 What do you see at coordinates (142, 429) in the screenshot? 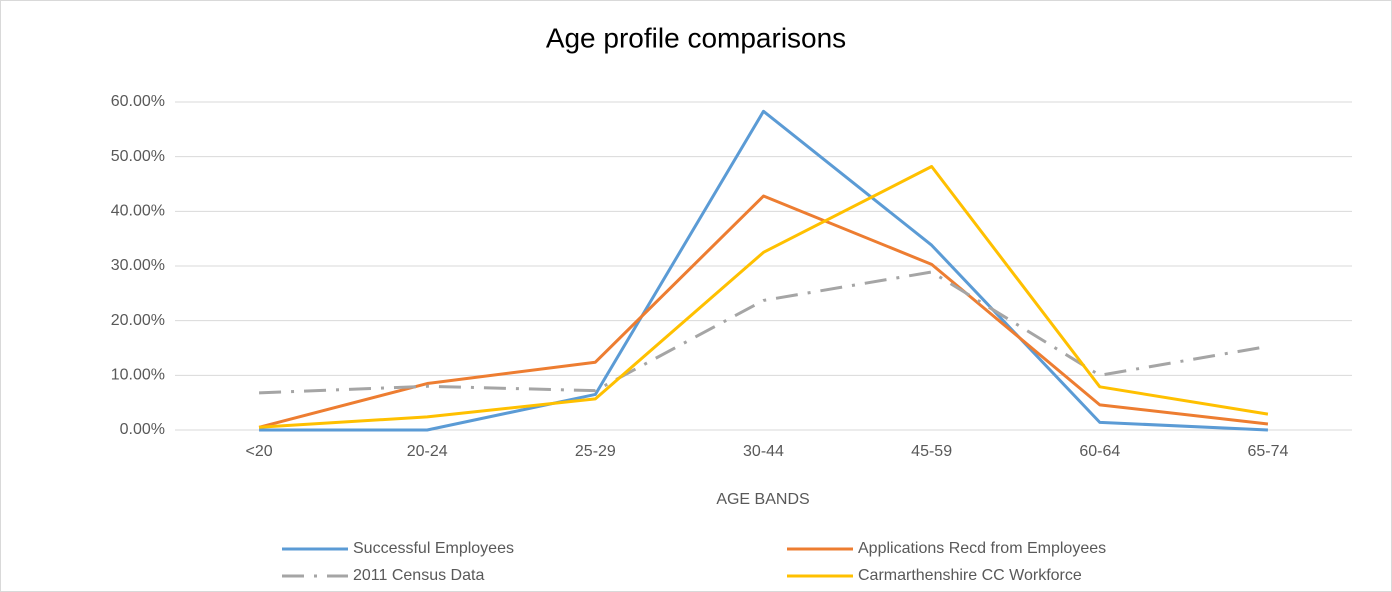
I see `y-tick-label: 0.00%` at bounding box center [142, 429].